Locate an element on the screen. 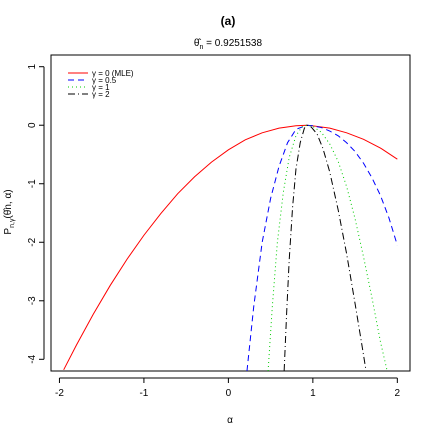 This screenshot has width=436, height=436. legend-label-2: γ = 1 is located at coordinates (101, 87).